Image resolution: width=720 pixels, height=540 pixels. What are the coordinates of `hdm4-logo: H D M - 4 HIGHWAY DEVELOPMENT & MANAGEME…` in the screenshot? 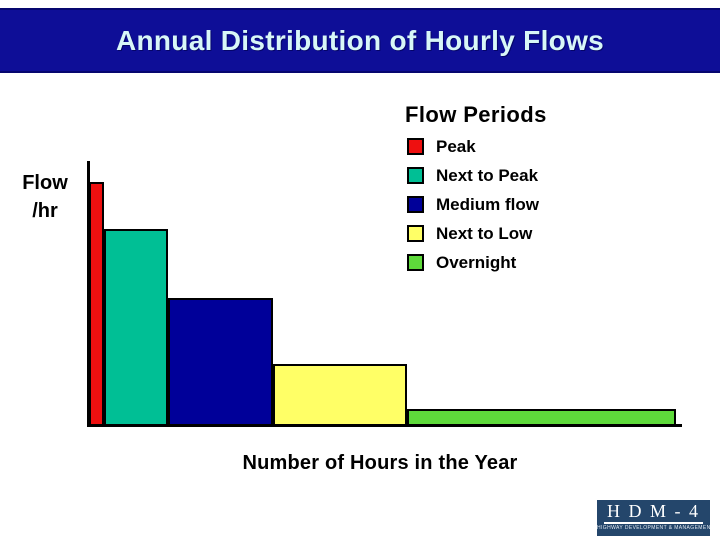 It's located at (653, 518).